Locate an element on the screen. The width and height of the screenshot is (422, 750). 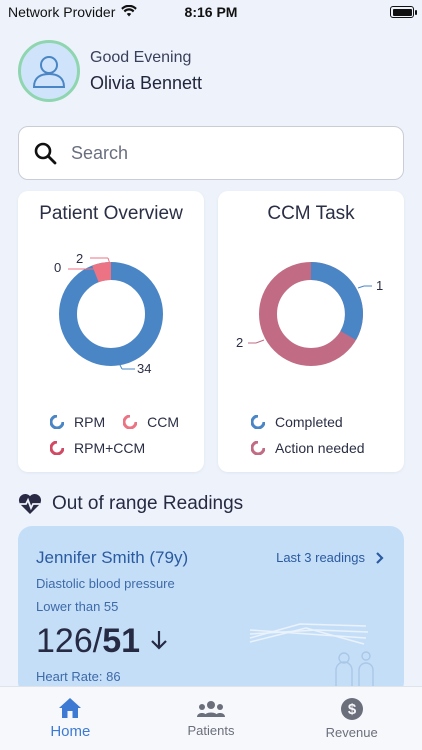
patient-name: Jennifer Smith (79y) is located at coordinates (112, 557).